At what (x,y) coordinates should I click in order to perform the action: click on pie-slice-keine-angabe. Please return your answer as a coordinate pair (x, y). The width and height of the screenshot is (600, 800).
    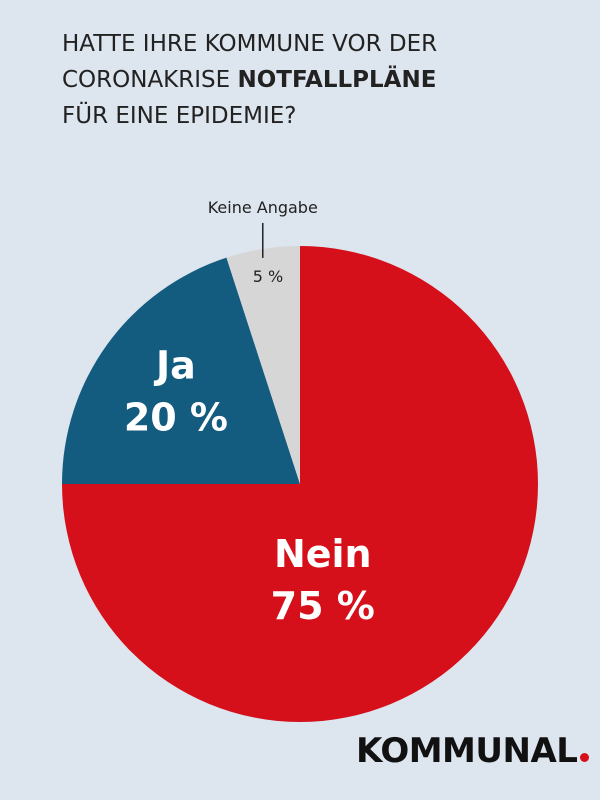
    Looking at the image, I should click on (263, 365).